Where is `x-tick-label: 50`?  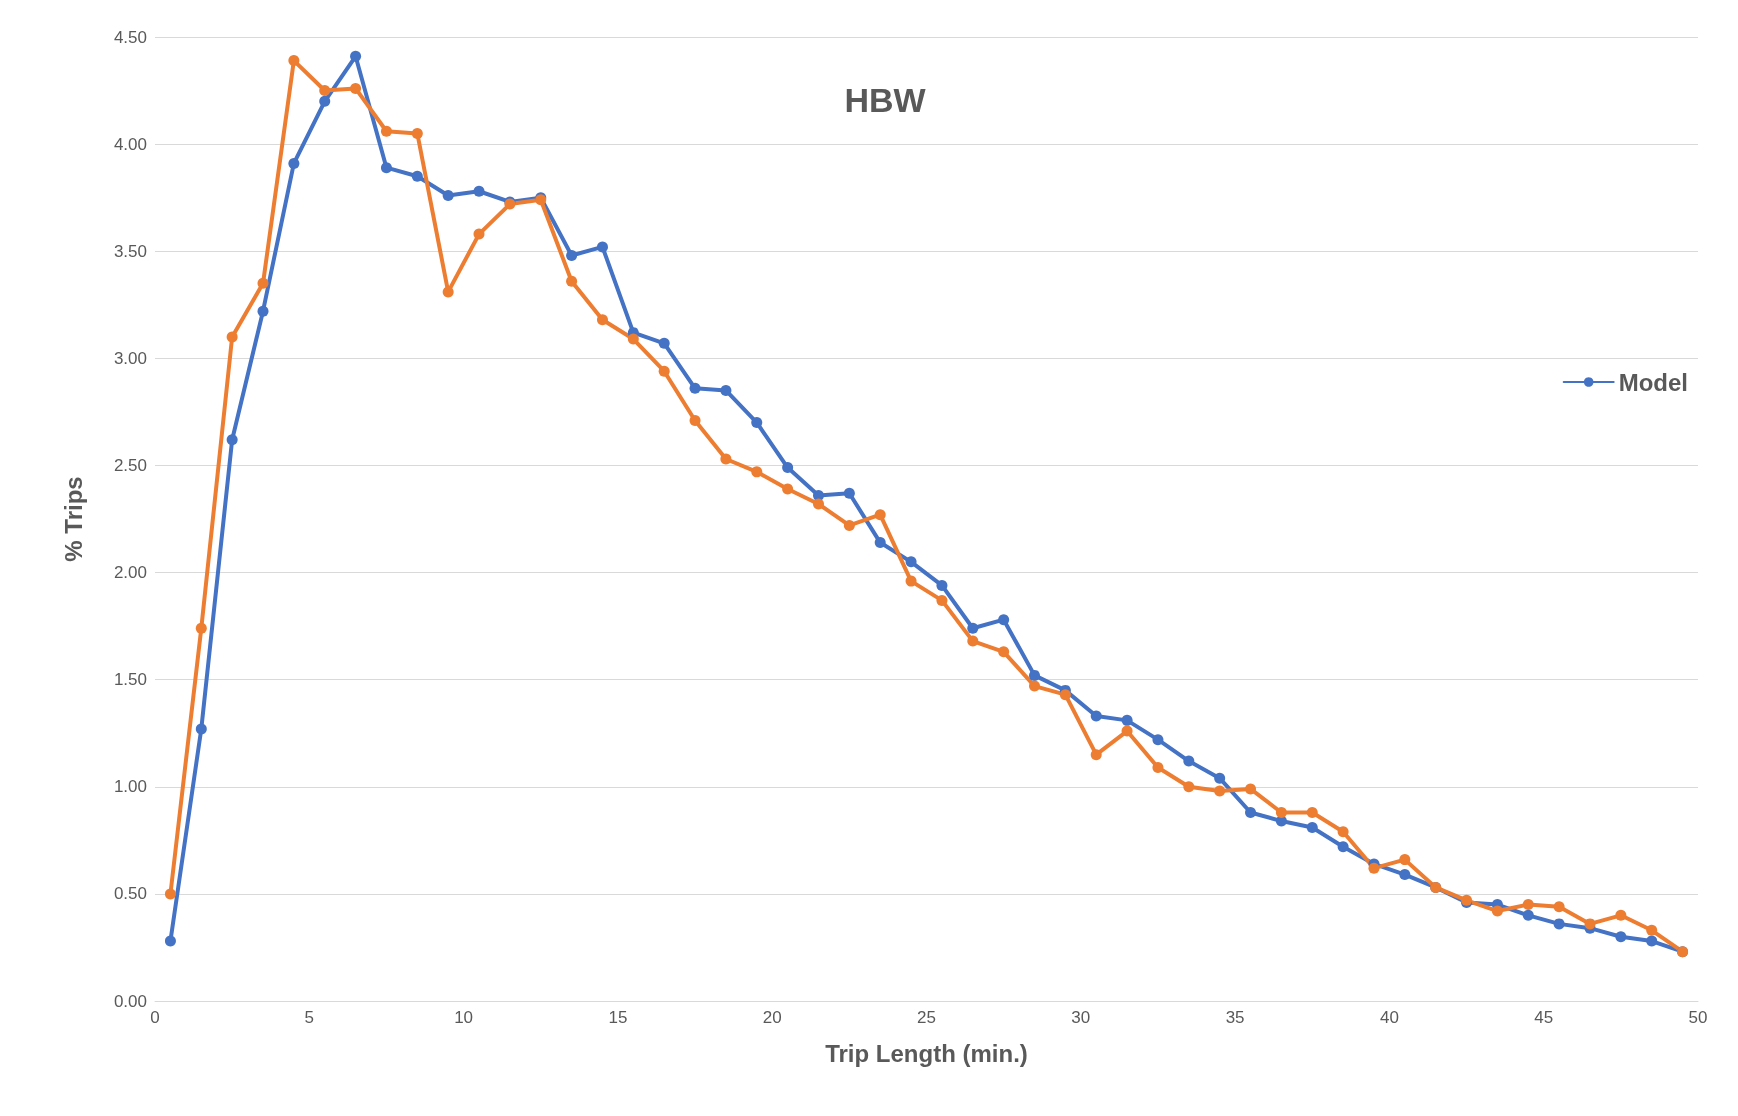 x-tick-label: 50 is located at coordinates (1698, 1017).